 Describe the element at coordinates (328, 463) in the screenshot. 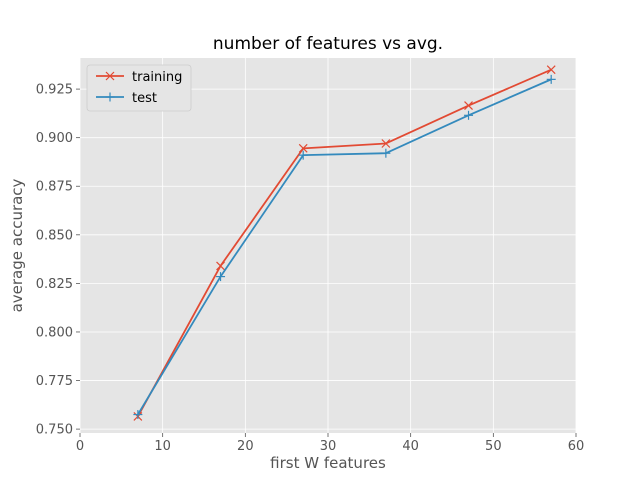

I see `x-axis-title: first W features` at that location.